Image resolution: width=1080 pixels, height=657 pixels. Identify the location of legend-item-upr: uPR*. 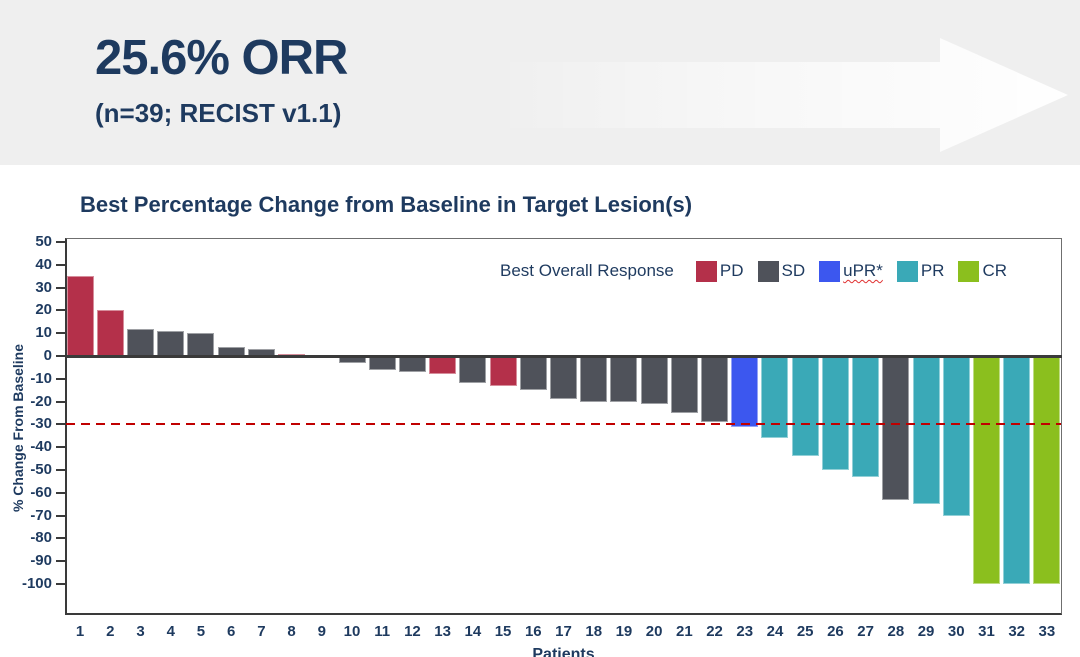
(851, 271).